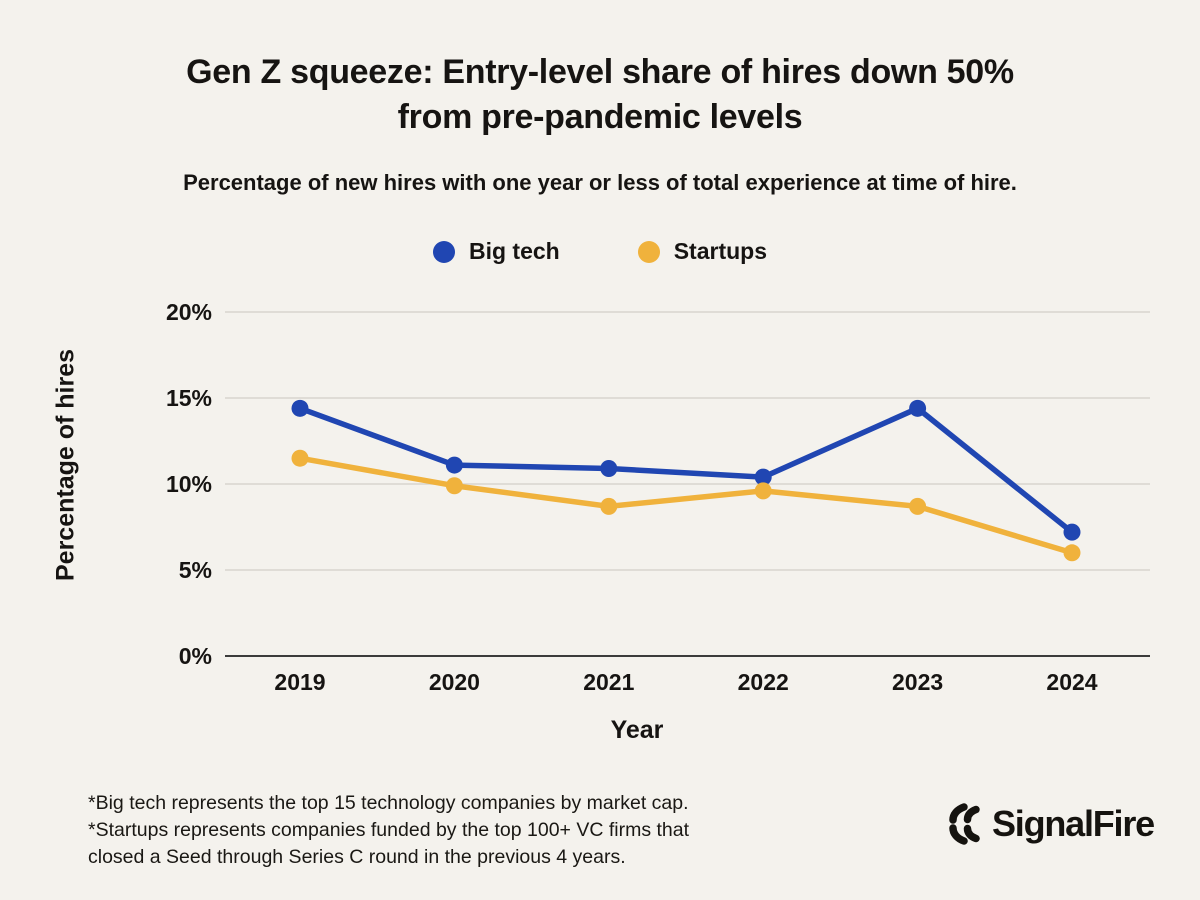 Image resolution: width=1200 pixels, height=900 pixels. What do you see at coordinates (299, 682) in the screenshot?
I see `x-tick-label: 2019` at bounding box center [299, 682].